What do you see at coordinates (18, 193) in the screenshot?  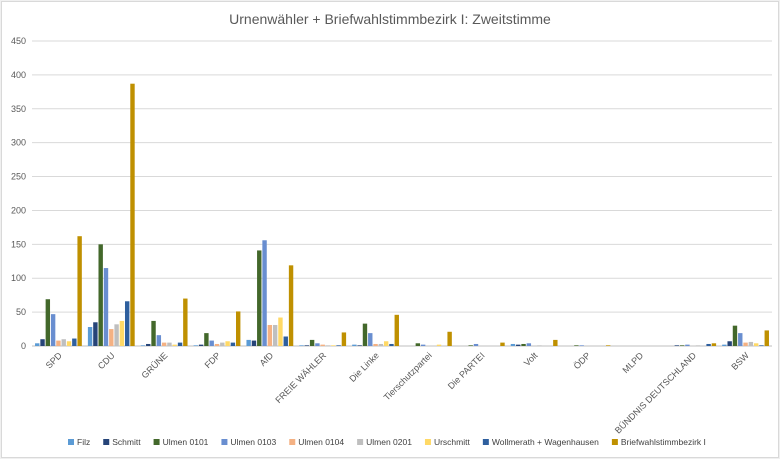 I see `y-axis: 0 50 100 150 200 250 300 350 400 450` at bounding box center [18, 193].